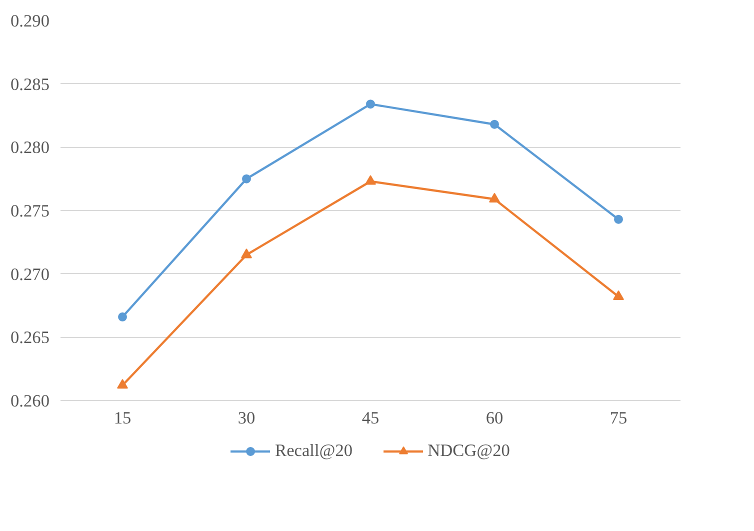  Describe the element at coordinates (314, 451) in the screenshot. I see `legend-label: Recall@20` at that location.